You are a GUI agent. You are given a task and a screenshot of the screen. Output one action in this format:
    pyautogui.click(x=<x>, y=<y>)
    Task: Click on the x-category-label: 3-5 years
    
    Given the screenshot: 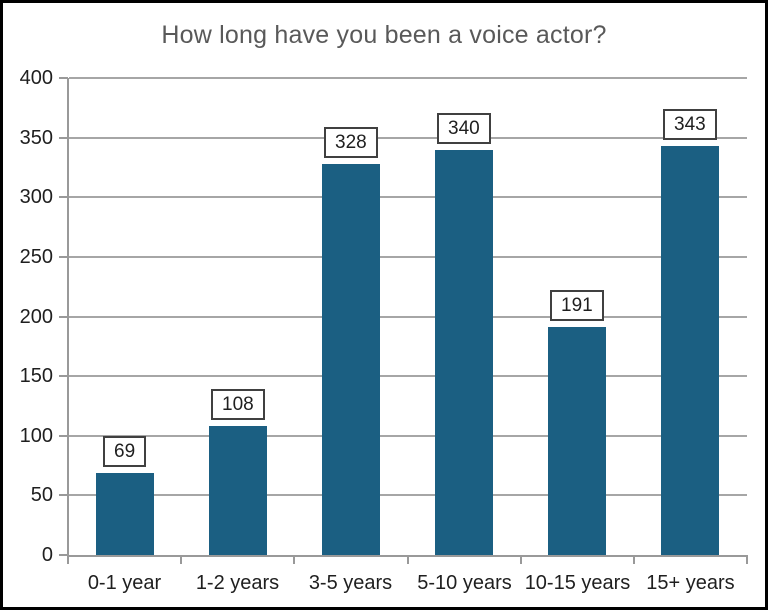 What is the action you would take?
    pyautogui.click(x=350, y=583)
    